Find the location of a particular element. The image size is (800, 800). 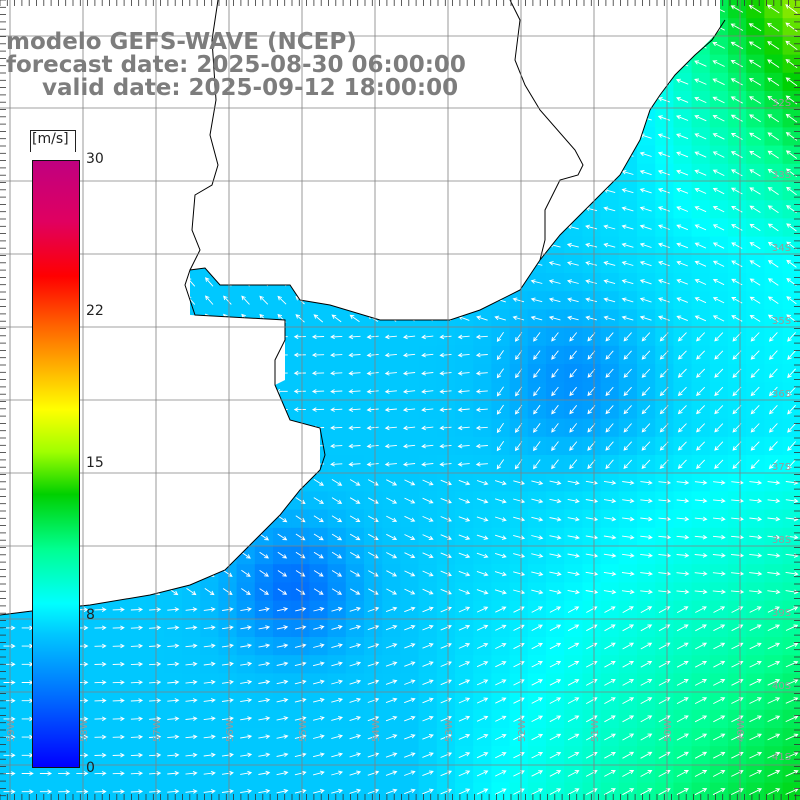

lat-label: 39S is located at coordinates (782, 613).